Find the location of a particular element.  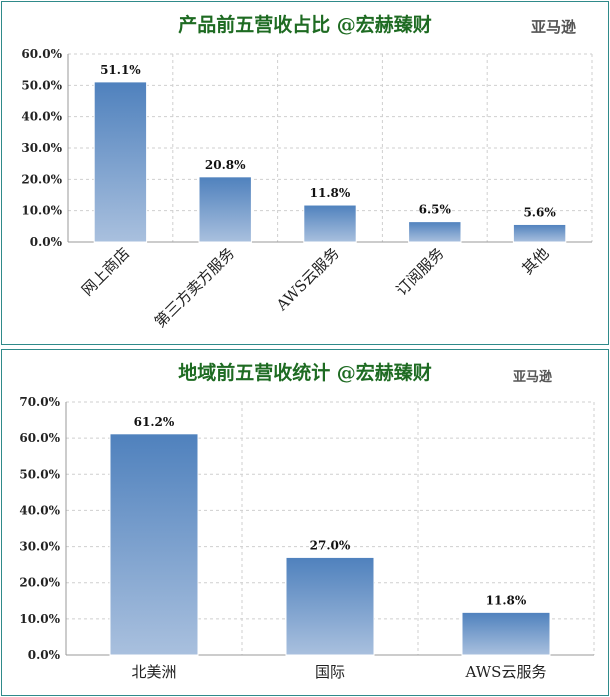

data-label: 5.6% is located at coordinates (539, 212).